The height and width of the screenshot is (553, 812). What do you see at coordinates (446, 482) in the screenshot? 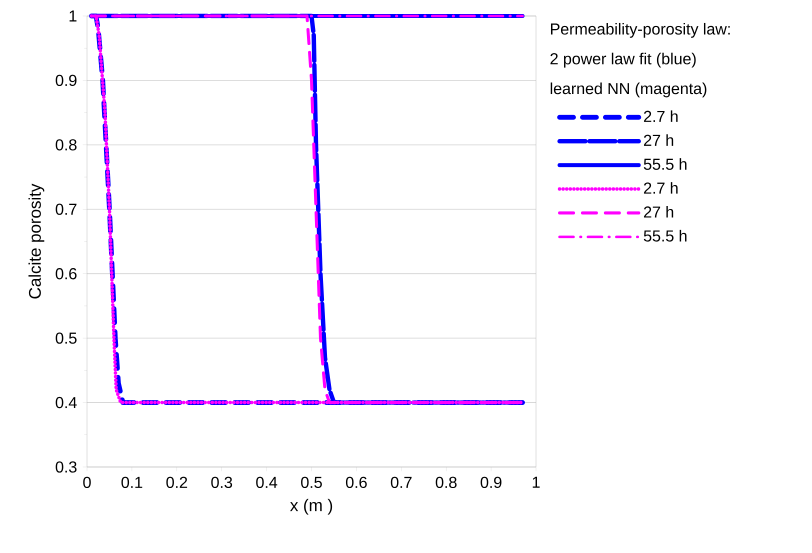
I see `x-tick-label: 0.8` at bounding box center [446, 482].